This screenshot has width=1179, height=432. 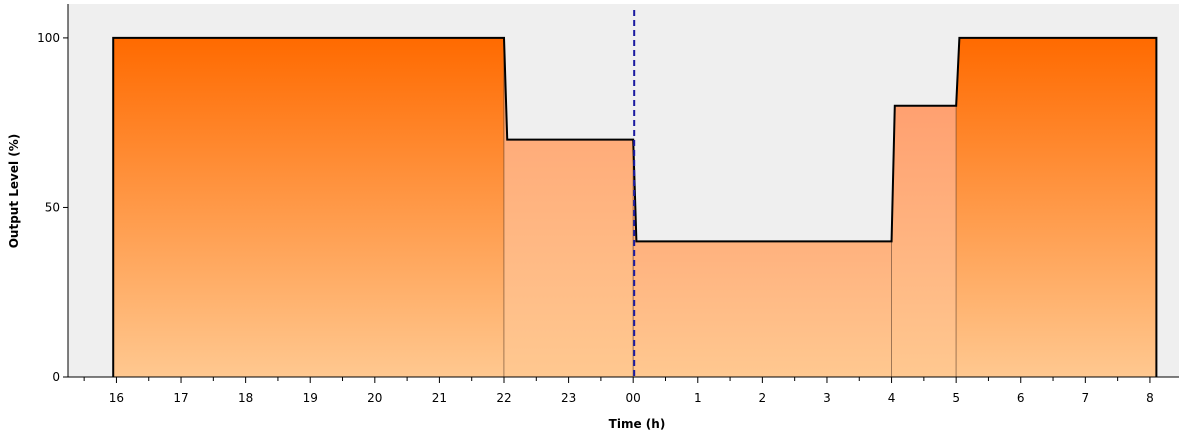 What do you see at coordinates (439, 398) in the screenshot?
I see `x-tick-label: 21` at bounding box center [439, 398].